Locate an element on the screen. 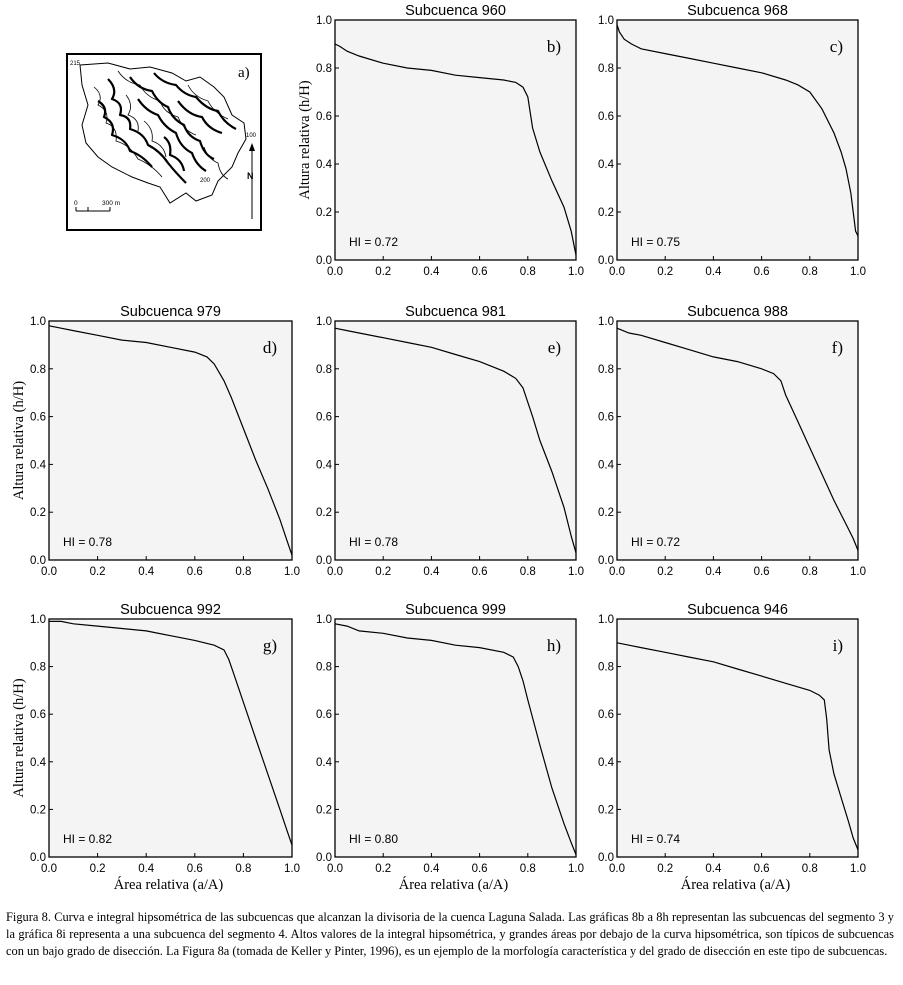 The height and width of the screenshot is (985, 903). panel-label: e) is located at coordinates (554, 347).